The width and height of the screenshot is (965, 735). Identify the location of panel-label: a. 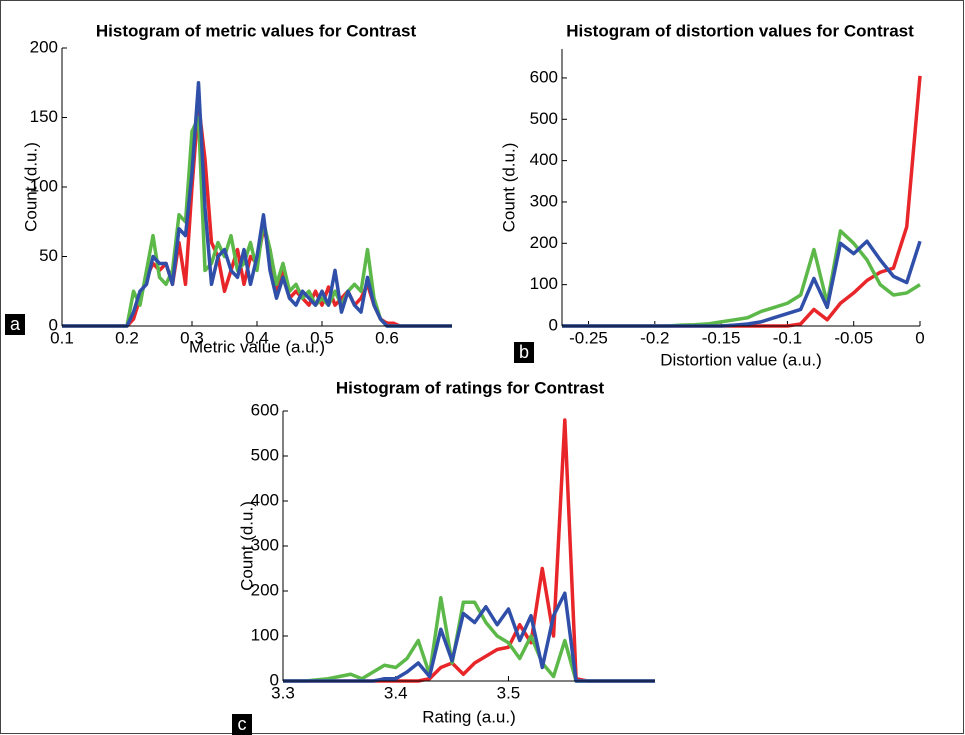
(15, 324).